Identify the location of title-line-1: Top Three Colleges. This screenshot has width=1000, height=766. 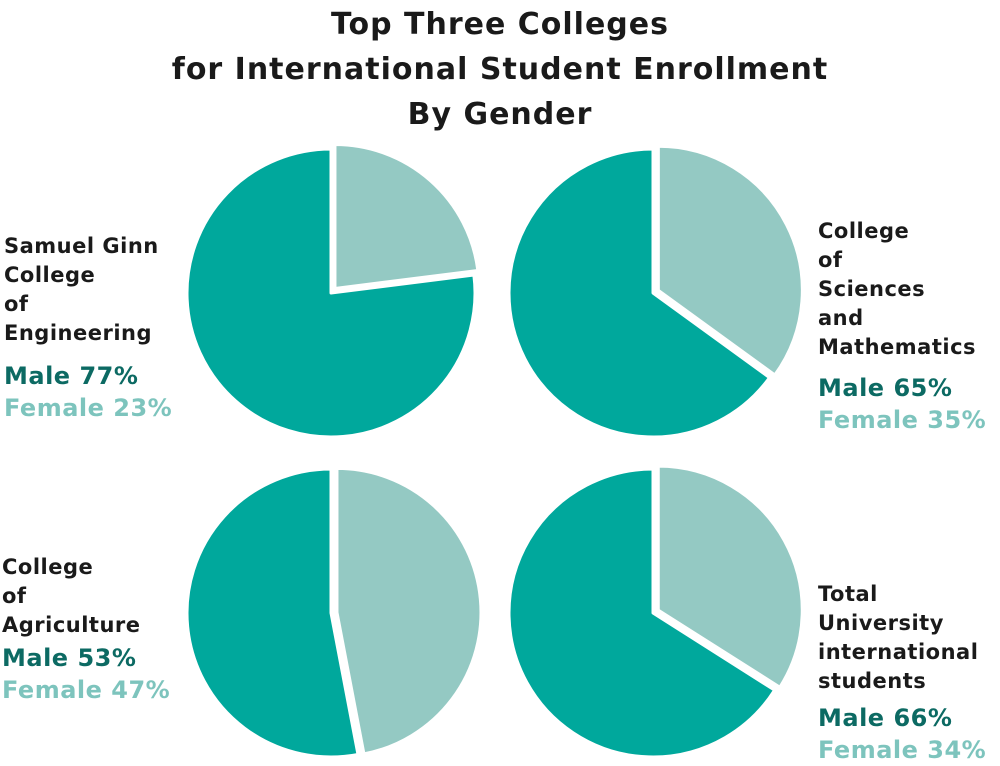
(500, 24).